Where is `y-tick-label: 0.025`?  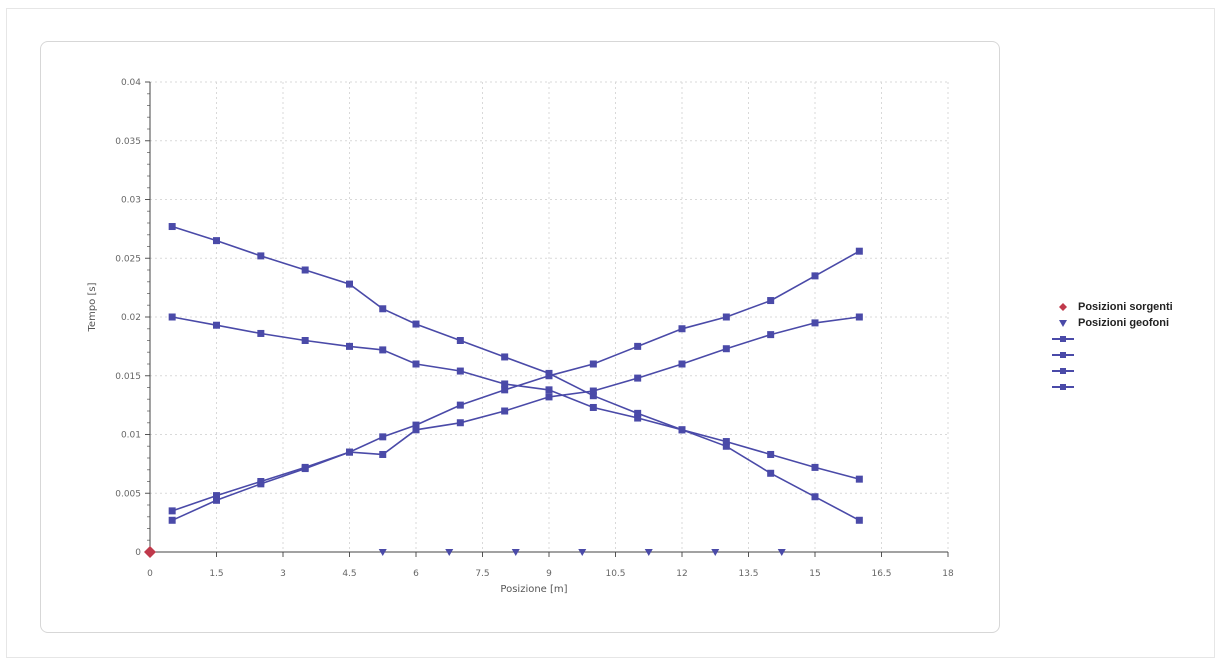
y-tick-label: 0.025 is located at coordinates (128, 259).